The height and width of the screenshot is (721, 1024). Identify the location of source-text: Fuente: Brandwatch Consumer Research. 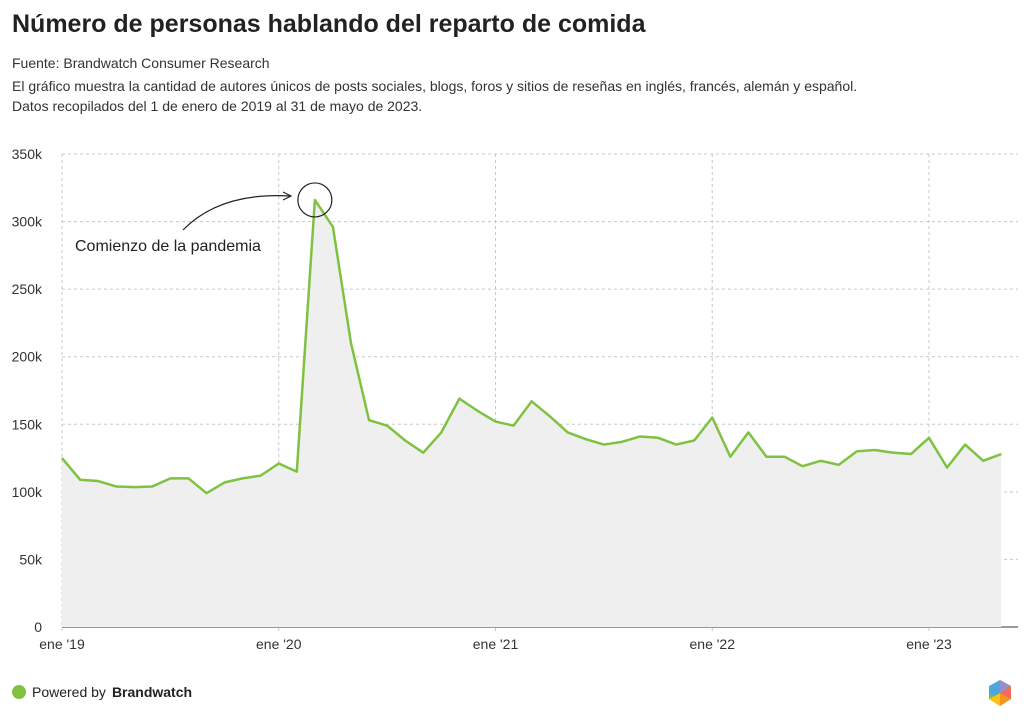
(141, 63).